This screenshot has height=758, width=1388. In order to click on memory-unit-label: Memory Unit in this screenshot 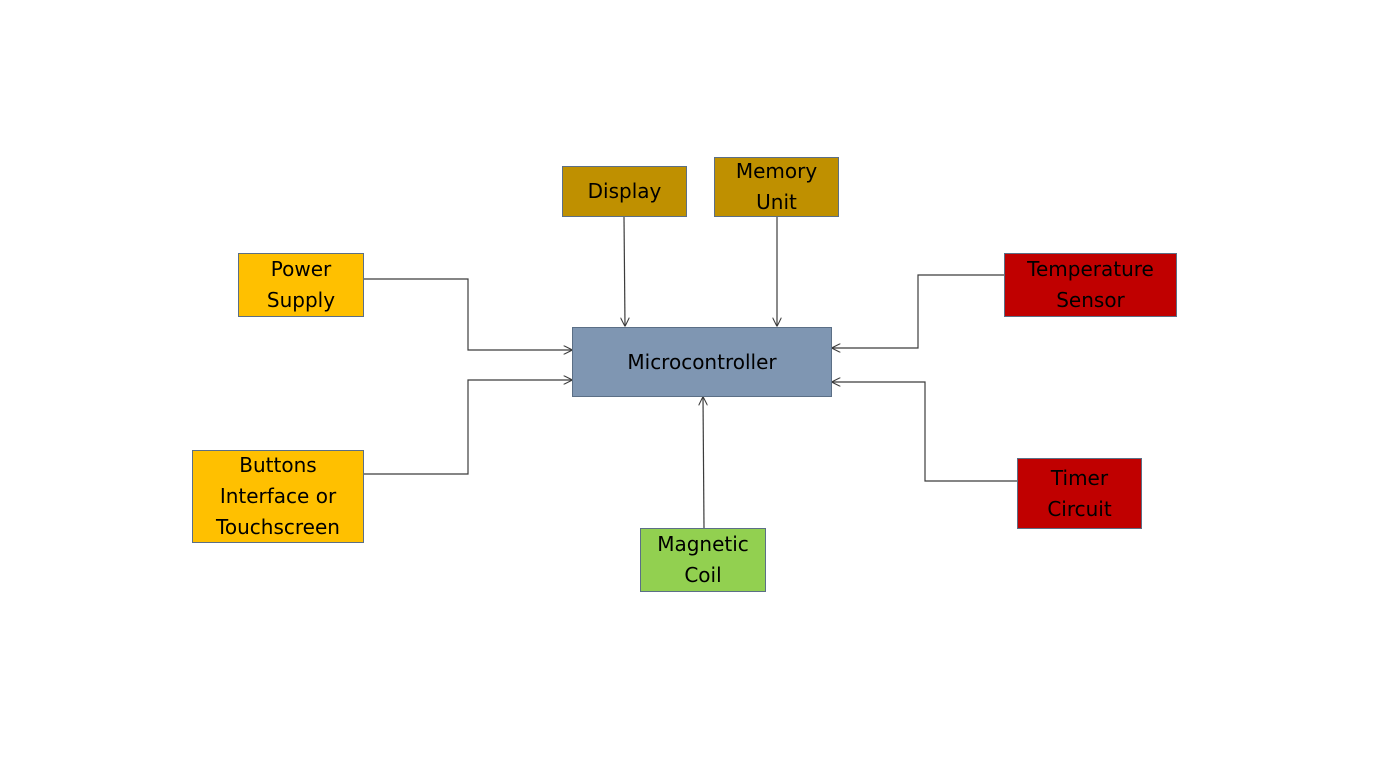, I will do `click(776, 186)`.